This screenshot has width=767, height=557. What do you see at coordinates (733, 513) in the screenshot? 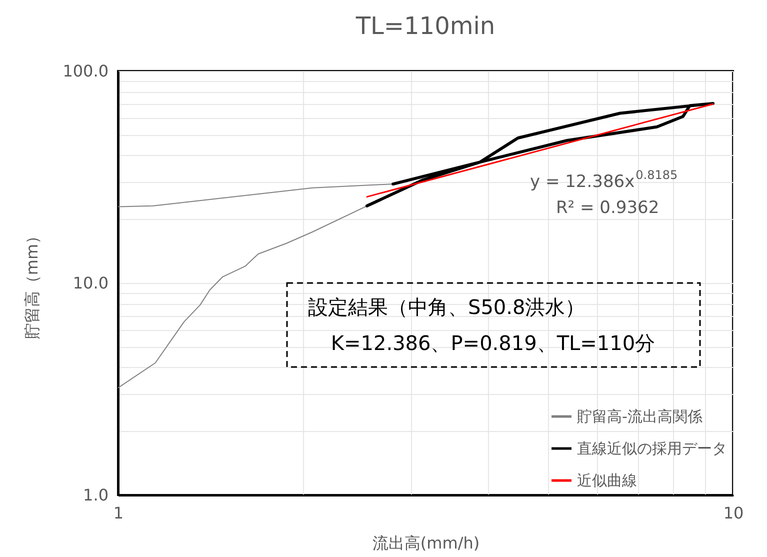
I see `x-tick-label: 10` at bounding box center [733, 513].